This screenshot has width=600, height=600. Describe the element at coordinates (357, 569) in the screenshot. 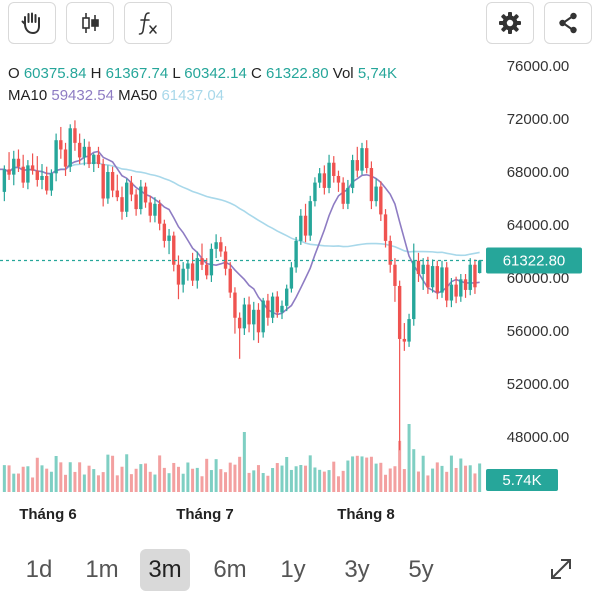

I see `timeframe-3y: 3y` at that location.